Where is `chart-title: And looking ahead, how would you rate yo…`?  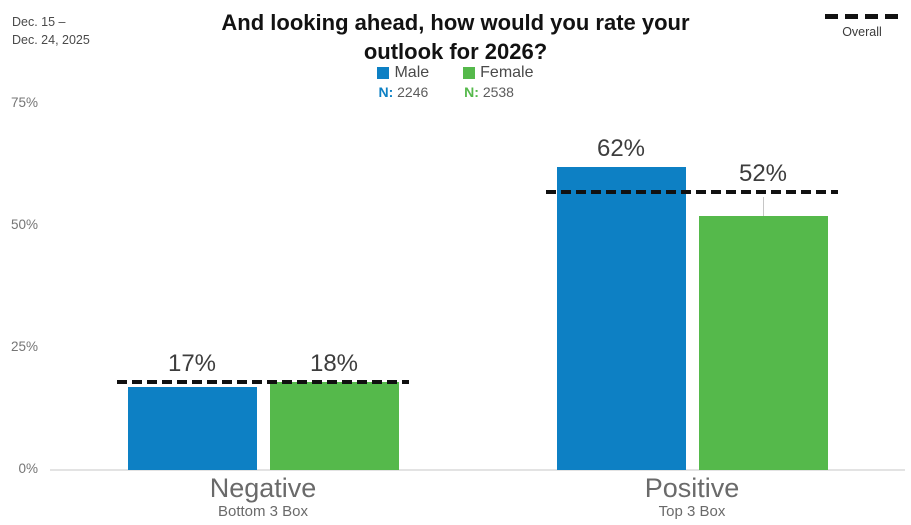
chart-title: And looking ahead, how would you rate yo… is located at coordinates (455, 37).